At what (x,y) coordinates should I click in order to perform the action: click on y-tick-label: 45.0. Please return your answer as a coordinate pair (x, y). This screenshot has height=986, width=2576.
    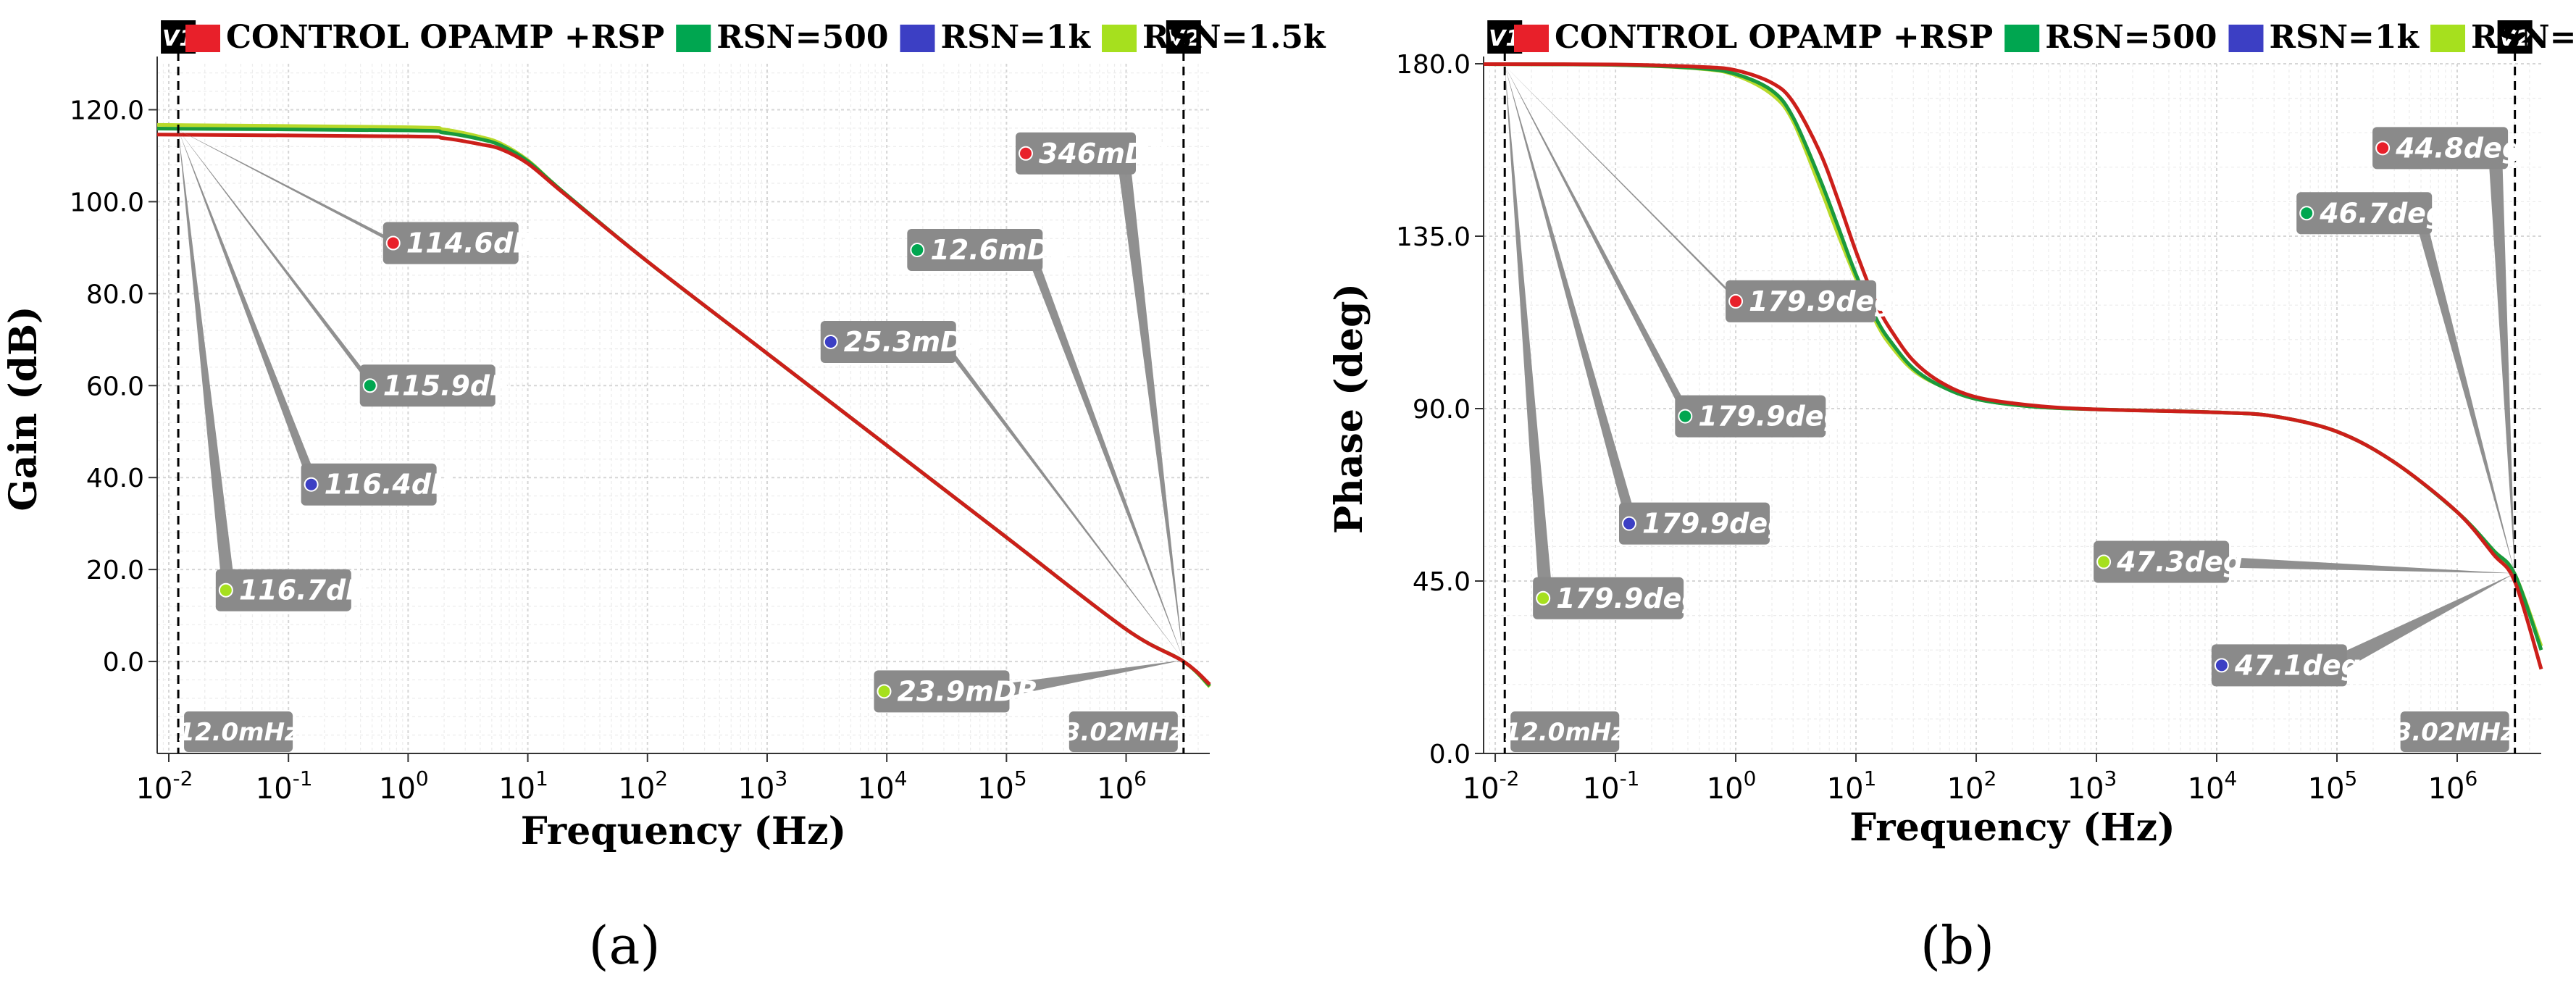
    Looking at the image, I should click on (1442, 582).